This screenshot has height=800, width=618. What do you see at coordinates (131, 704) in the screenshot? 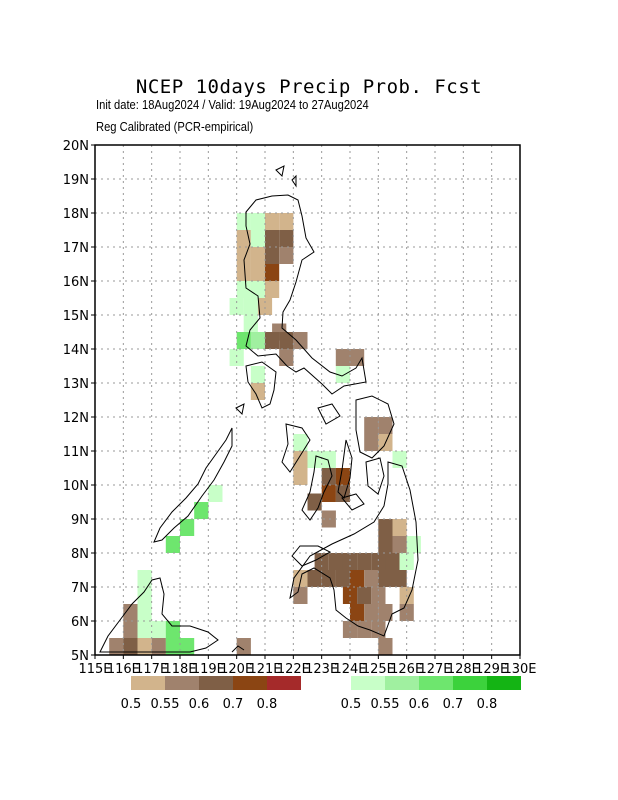
I see `legend-dry-label: 0.5` at bounding box center [131, 704].